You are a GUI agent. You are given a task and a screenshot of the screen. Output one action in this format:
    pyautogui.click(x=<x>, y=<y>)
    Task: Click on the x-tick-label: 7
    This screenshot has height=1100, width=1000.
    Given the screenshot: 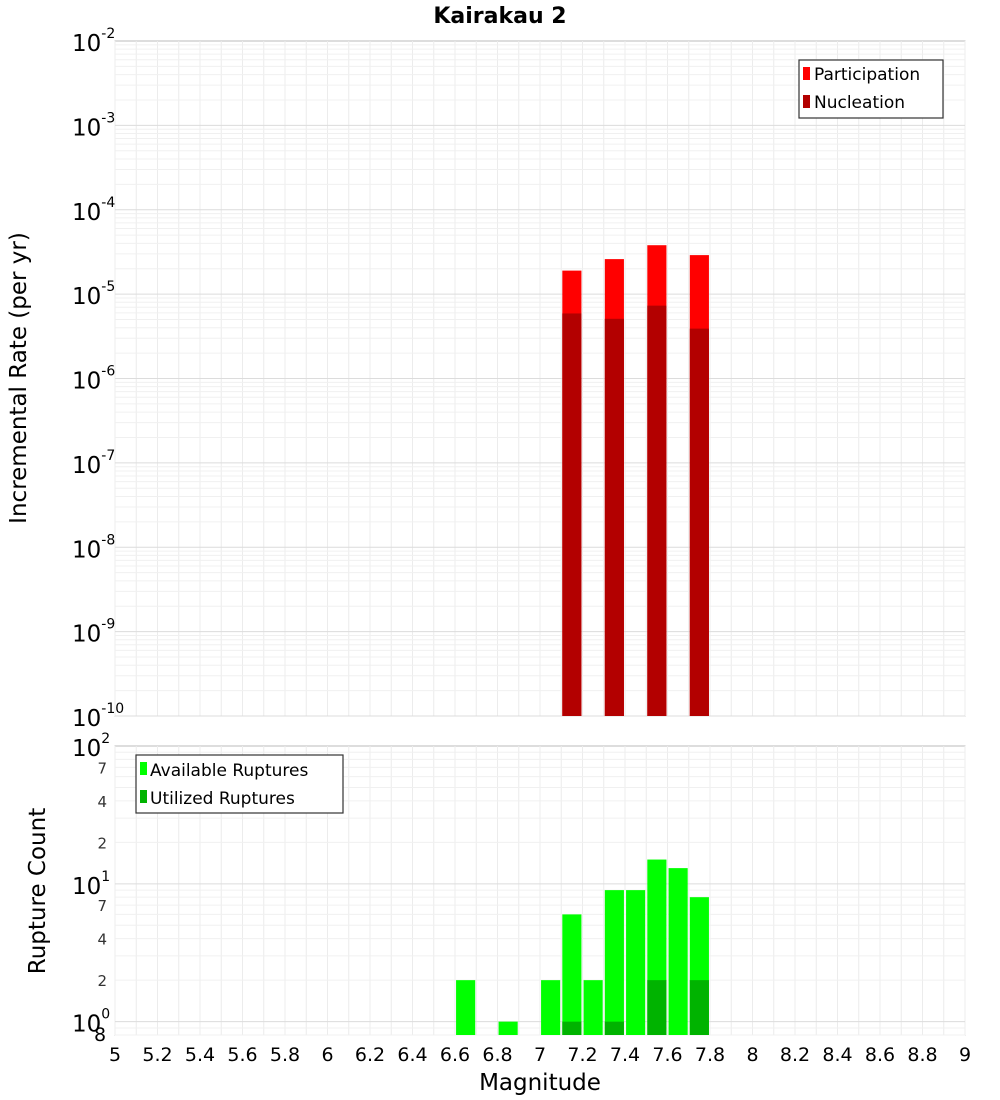 What is the action you would take?
    pyautogui.click(x=540, y=1055)
    